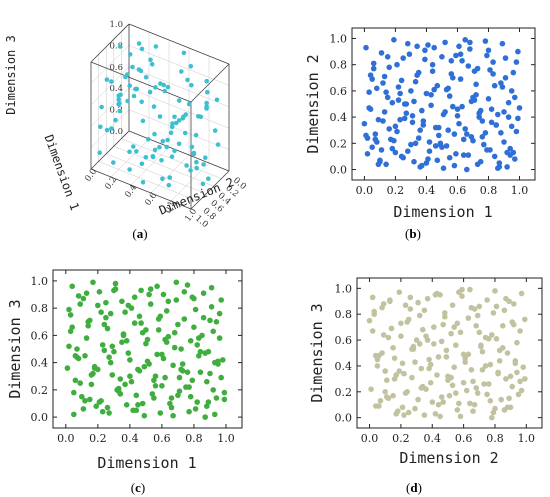  I want to click on y-tick-label: 0.2, so click(339, 143).